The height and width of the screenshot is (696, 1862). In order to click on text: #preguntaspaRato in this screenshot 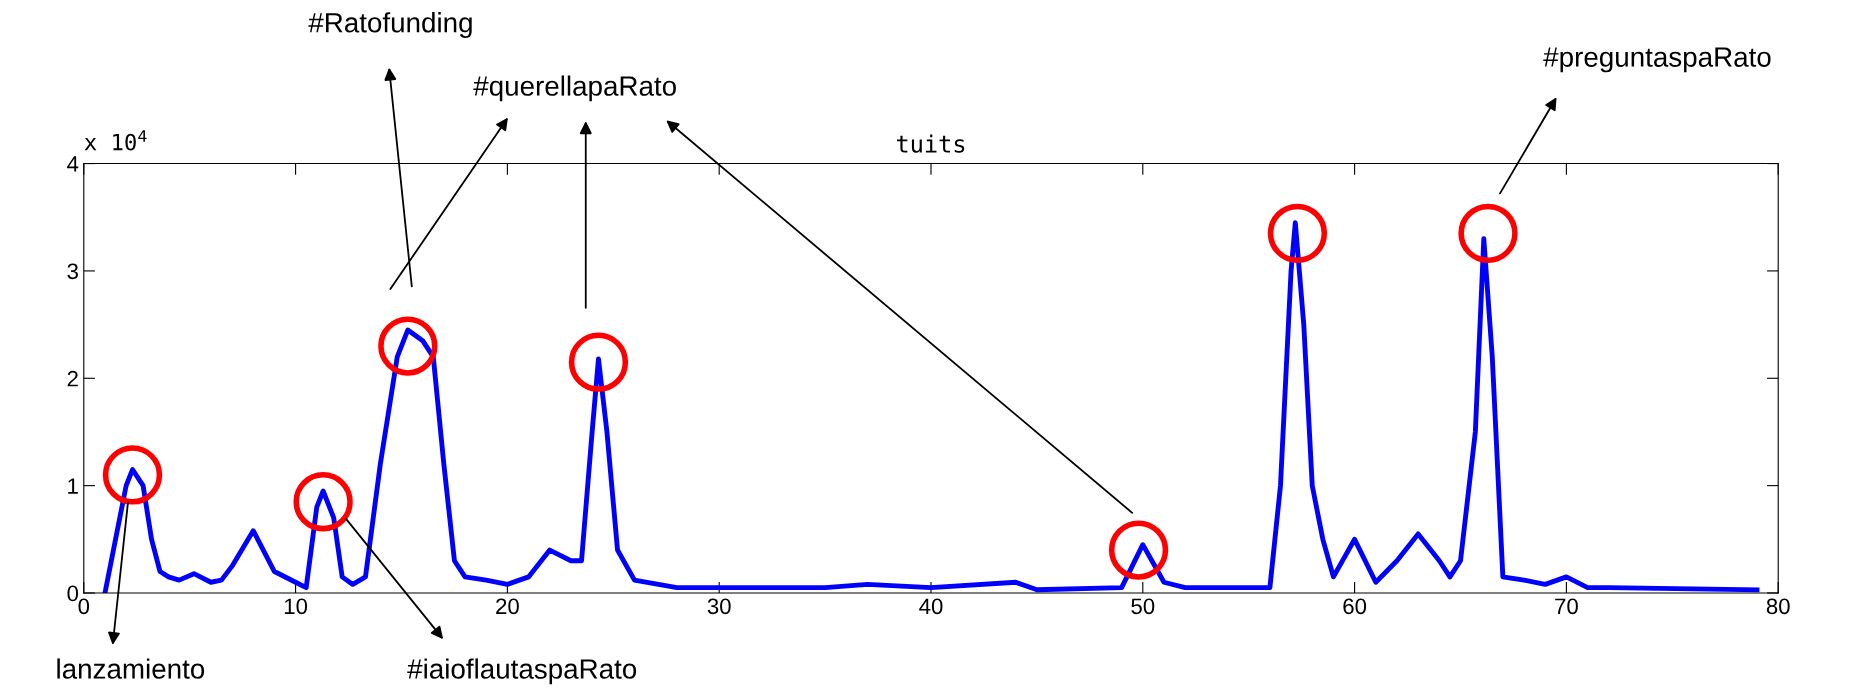, I will do `click(1657, 60)`.